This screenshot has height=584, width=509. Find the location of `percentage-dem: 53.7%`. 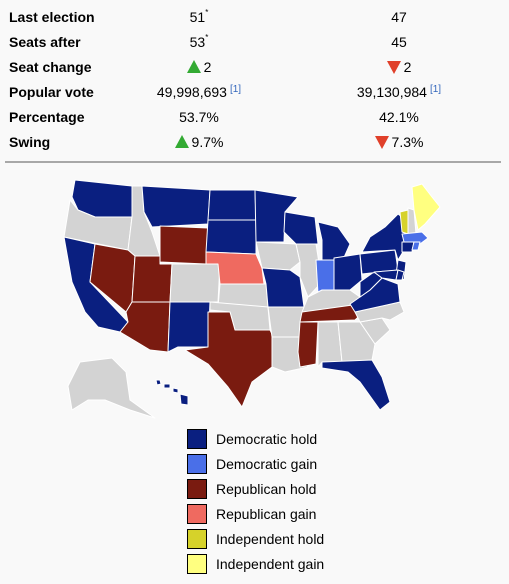

percentage-dem: 53.7% is located at coordinates (199, 117).